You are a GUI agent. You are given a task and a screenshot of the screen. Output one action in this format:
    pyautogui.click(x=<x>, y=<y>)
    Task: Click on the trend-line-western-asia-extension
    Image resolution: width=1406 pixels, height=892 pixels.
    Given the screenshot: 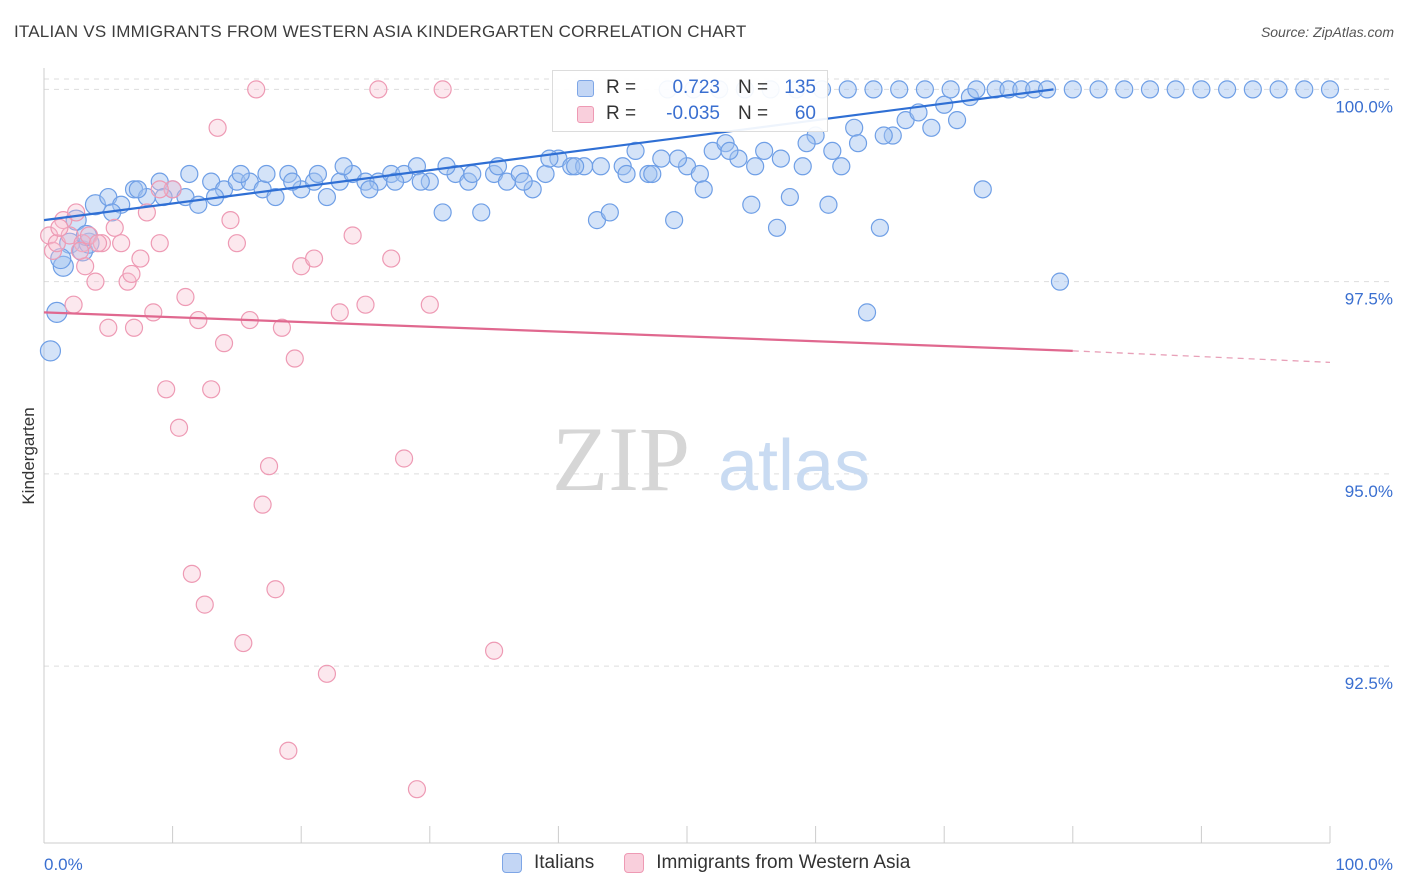 What is the action you would take?
    pyautogui.click(x=1201, y=357)
    